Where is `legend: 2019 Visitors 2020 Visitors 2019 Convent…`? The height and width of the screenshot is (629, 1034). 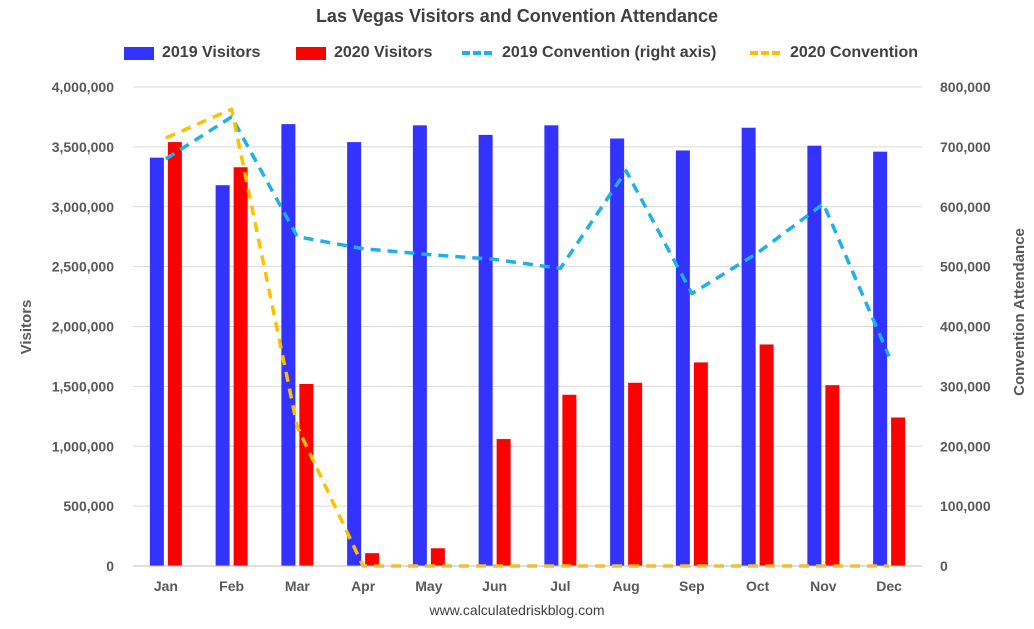
legend: 2019 Visitors 2020 Visitors 2019 Convent… is located at coordinates (517, 54).